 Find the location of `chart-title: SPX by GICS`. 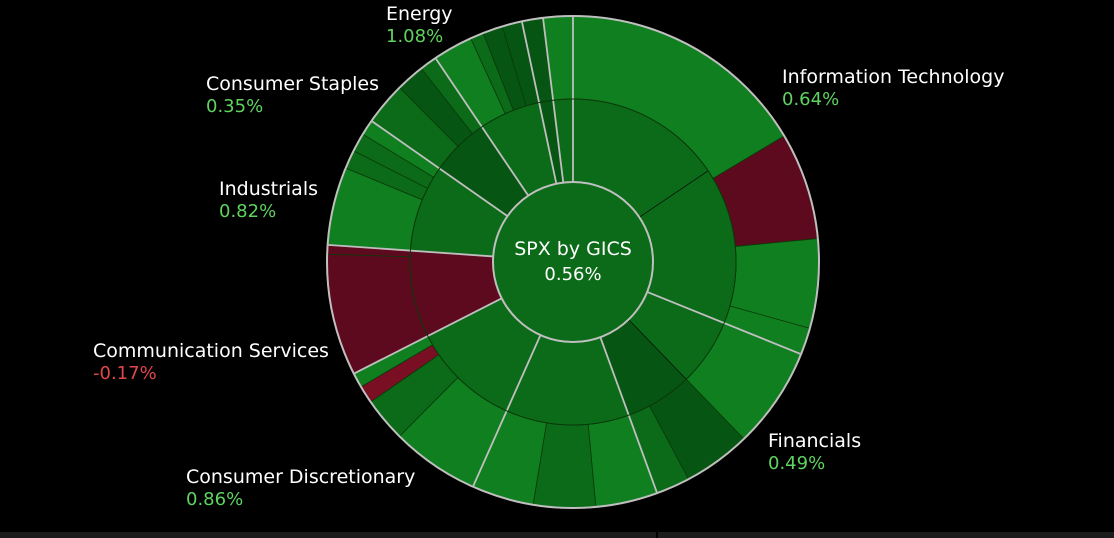

chart-title: SPX by GICS is located at coordinates (573, 249).